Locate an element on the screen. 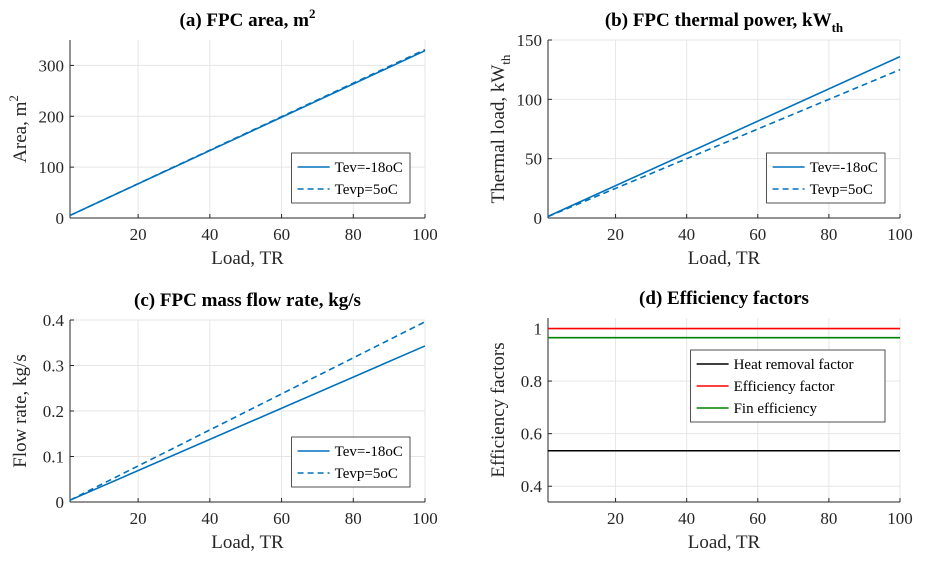  chart-title: (c) FPC mass flow rate, kg/s is located at coordinates (247, 300).